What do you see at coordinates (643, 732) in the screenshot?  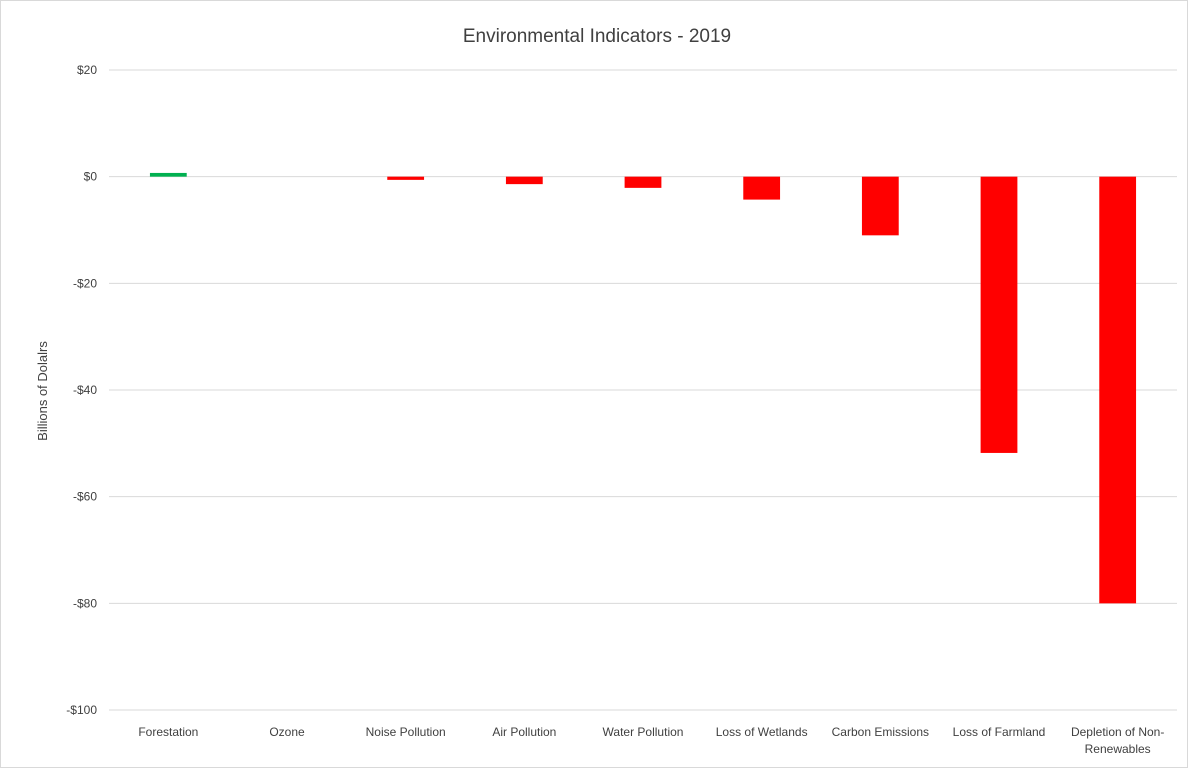 I see `x-tick-label: Water Pollution` at bounding box center [643, 732].